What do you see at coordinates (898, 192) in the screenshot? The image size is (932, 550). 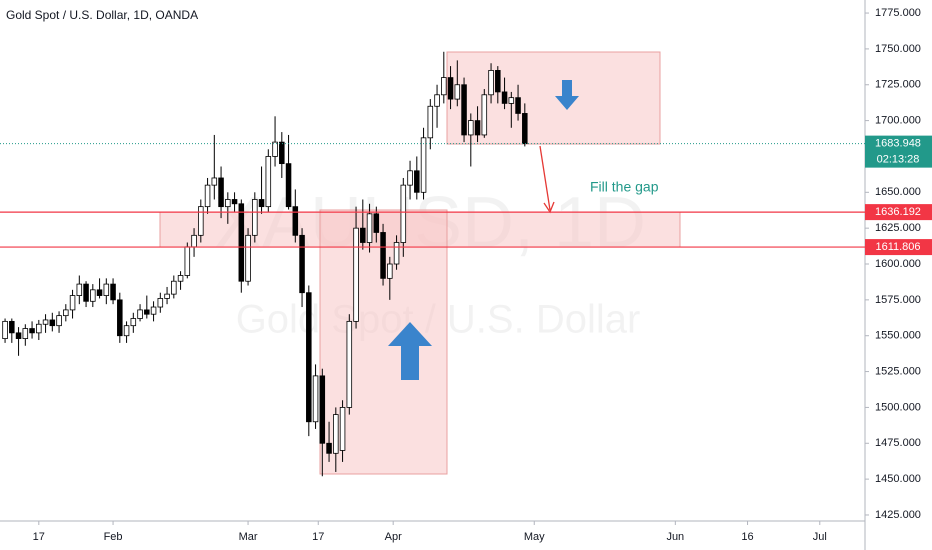 I see `y-tick-label: 1650.000` at bounding box center [898, 192].